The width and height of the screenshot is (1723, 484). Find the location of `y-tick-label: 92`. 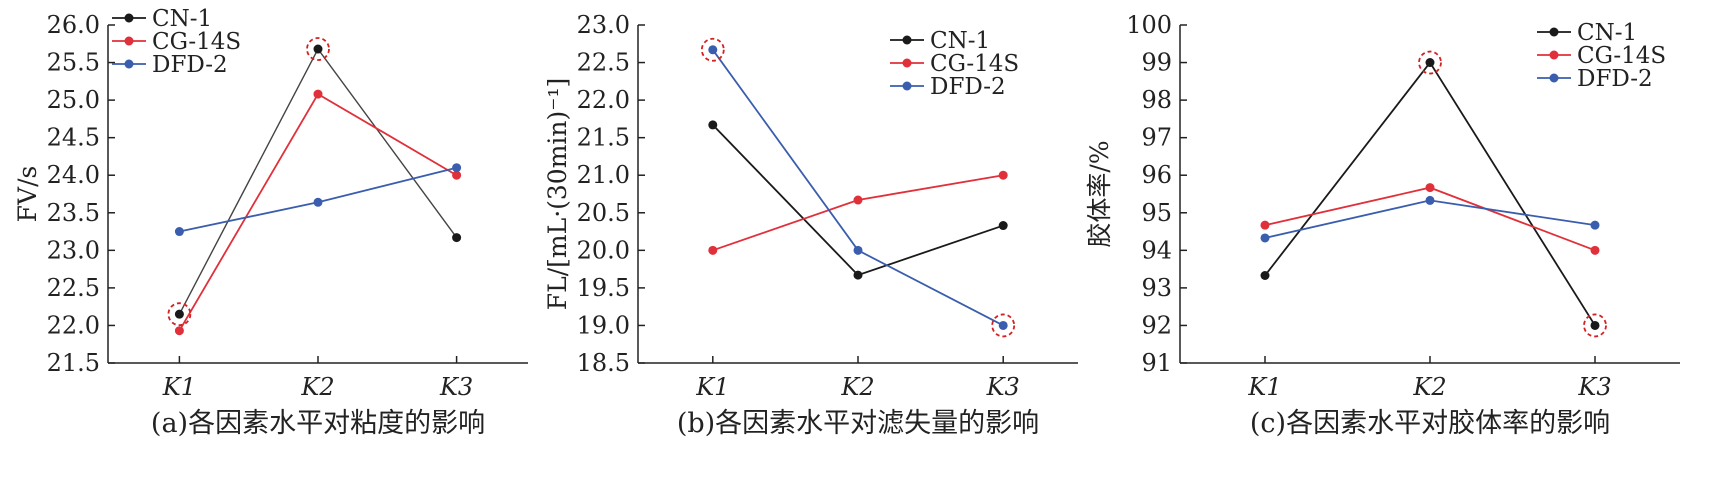

y-tick-label: 92 is located at coordinates (1156, 325).